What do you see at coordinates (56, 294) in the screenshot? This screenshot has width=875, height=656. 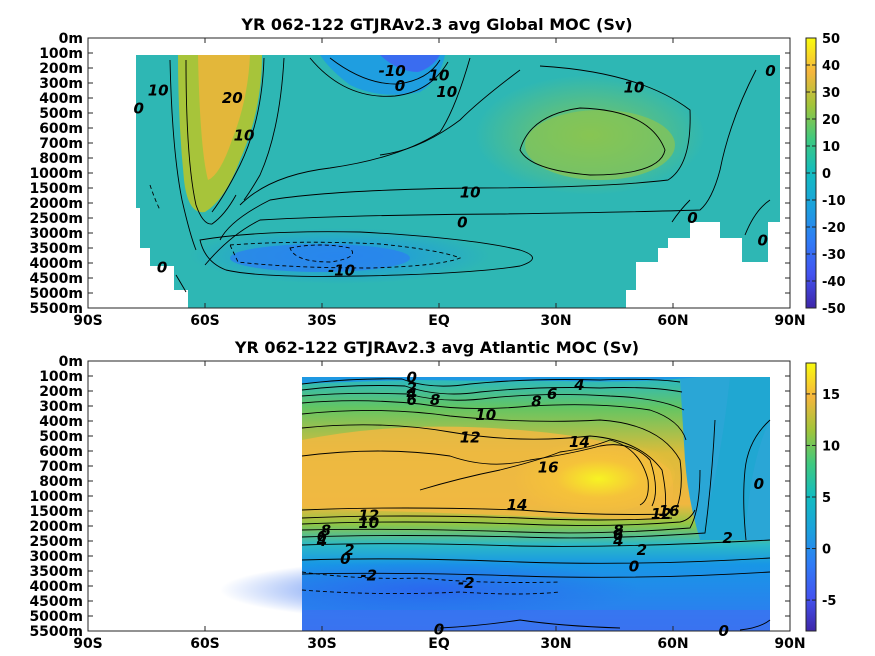 I see `global-y-tick-label: 5000m` at bounding box center [56, 294].